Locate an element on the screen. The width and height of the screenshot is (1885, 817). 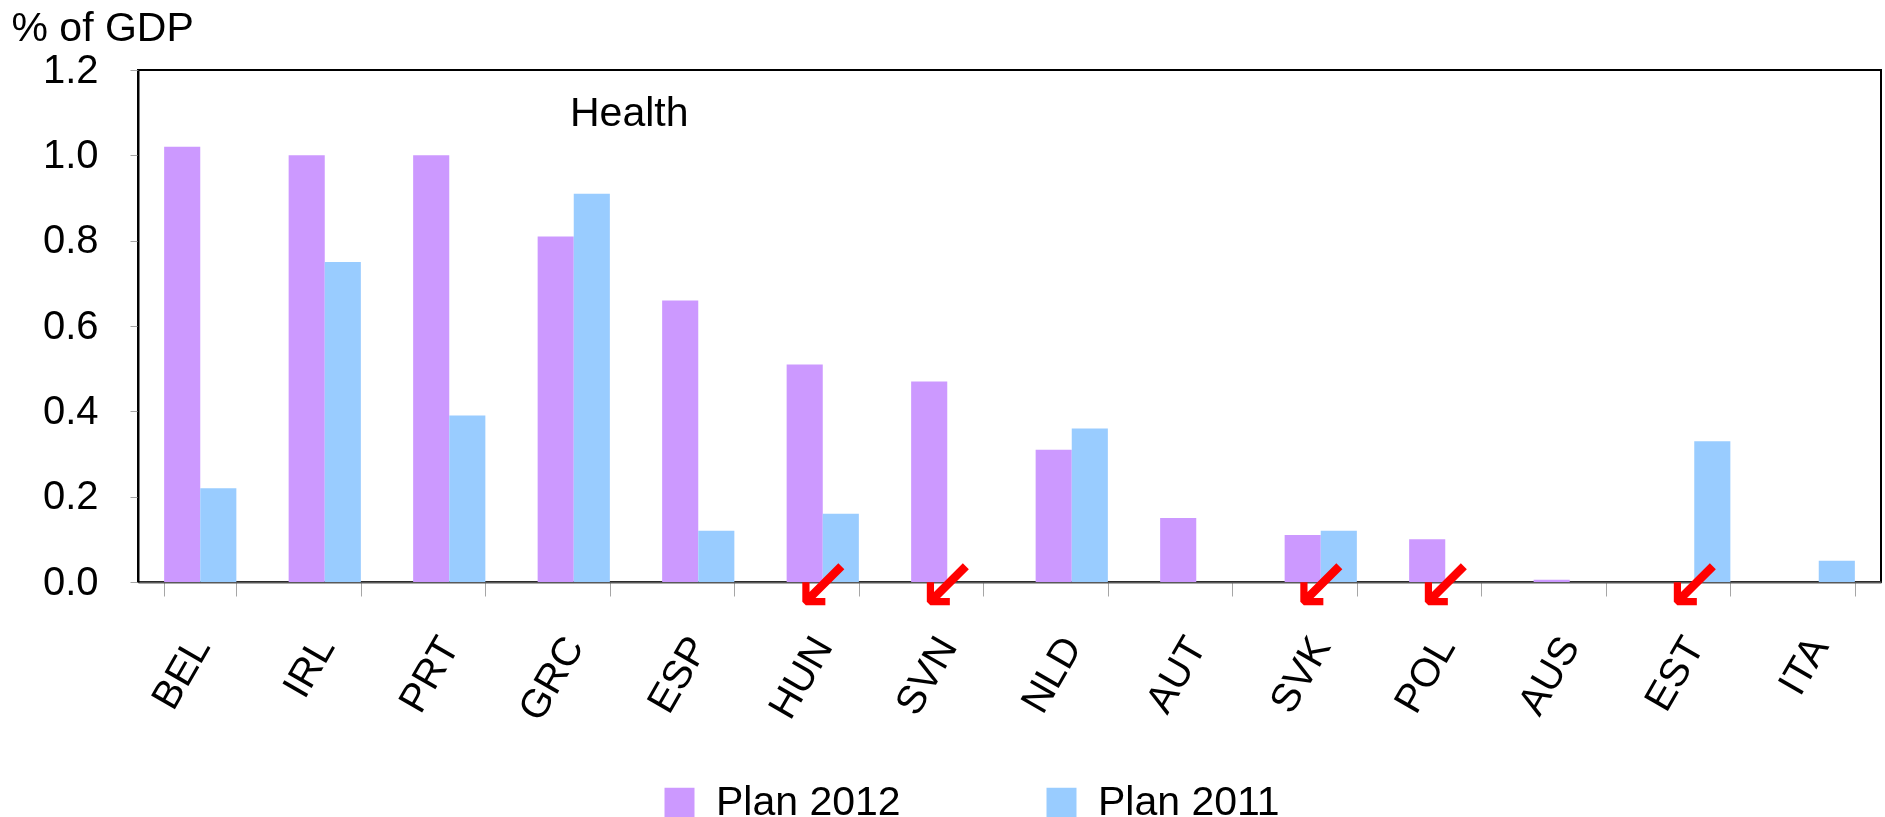
text: Health is located at coordinates (629, 112).